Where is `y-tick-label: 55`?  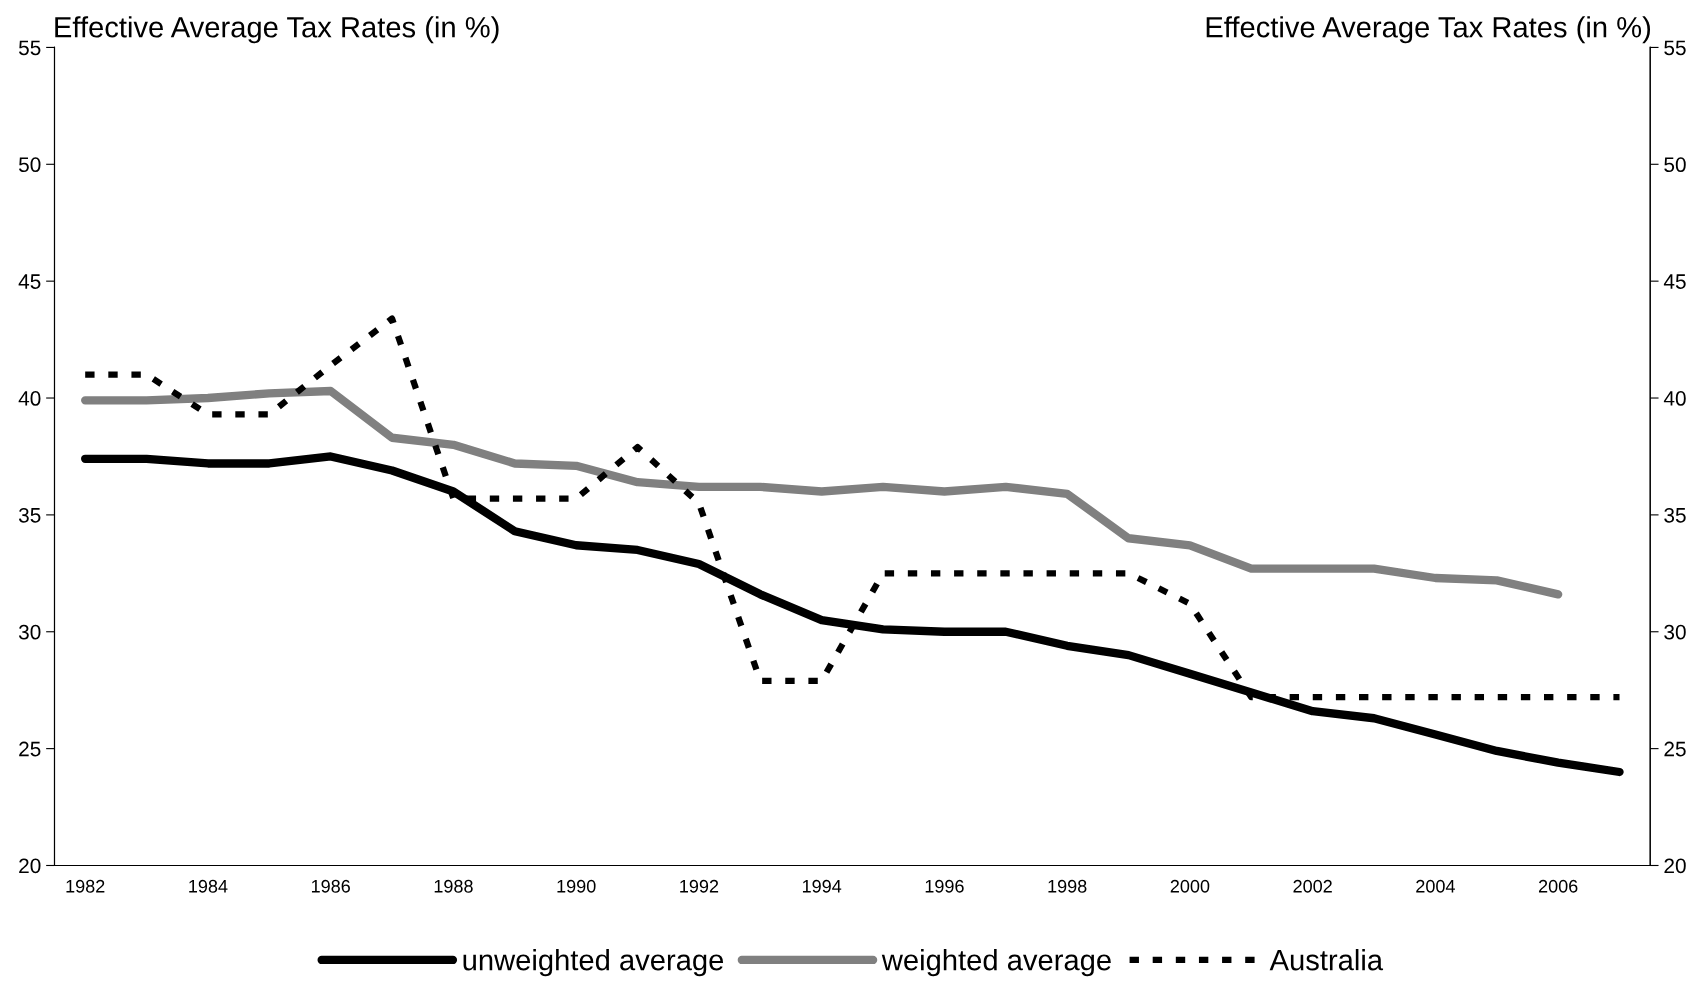 y-tick-label: 55 is located at coordinates (29, 48).